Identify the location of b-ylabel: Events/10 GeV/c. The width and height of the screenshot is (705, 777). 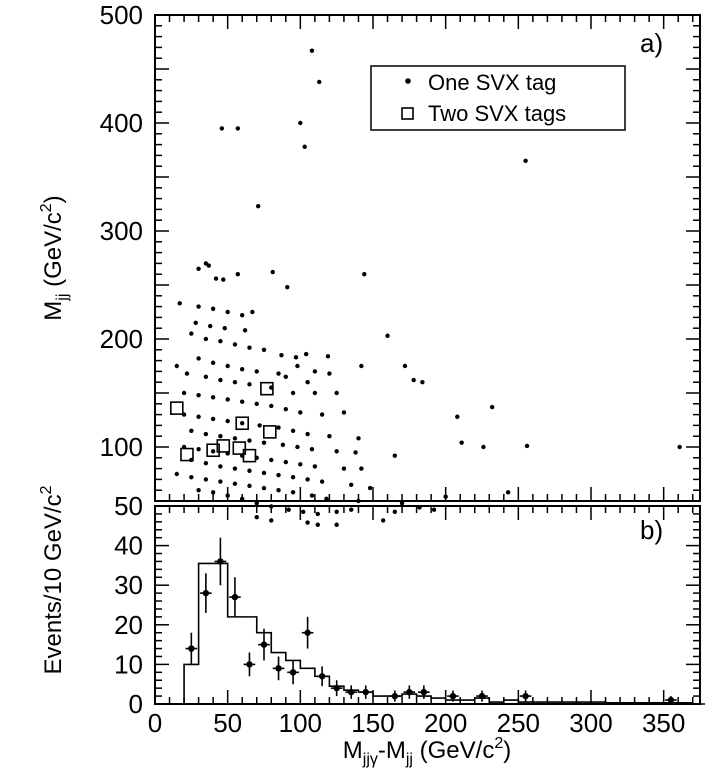
(53, 584).